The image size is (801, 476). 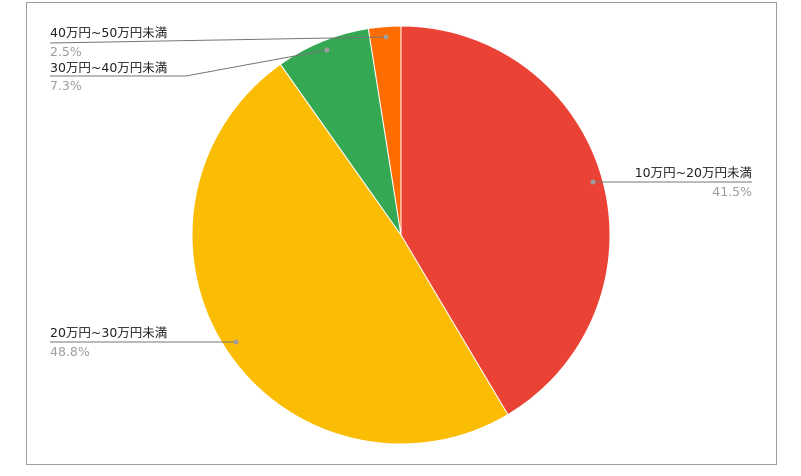 What do you see at coordinates (108, 67) in the screenshot?
I see `slice-label-2: 30万円~40万円未満` at bounding box center [108, 67].